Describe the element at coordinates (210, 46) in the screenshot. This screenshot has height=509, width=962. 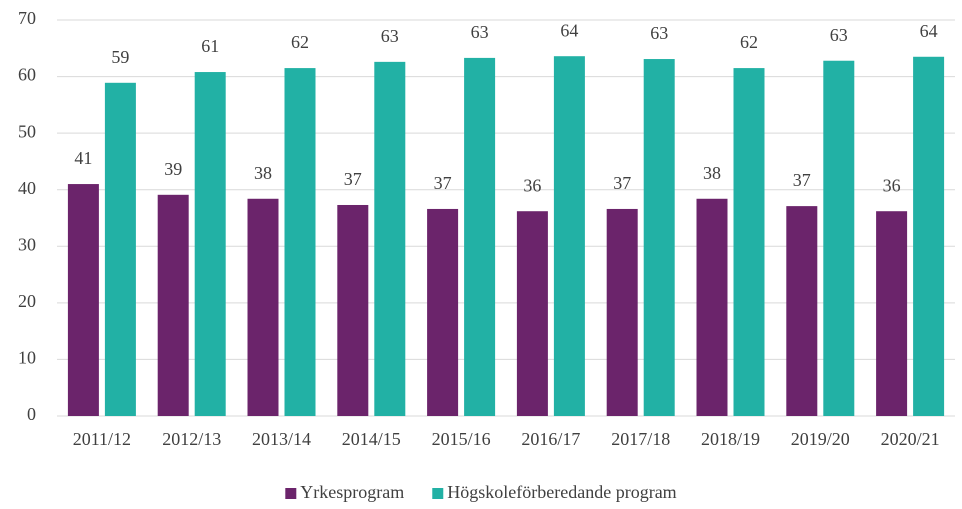
I see `value-label: 61` at that location.